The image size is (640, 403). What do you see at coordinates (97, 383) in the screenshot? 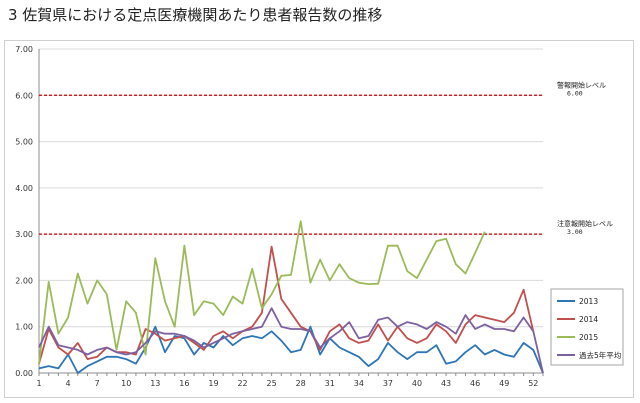
I see `x-tick-label: 7` at bounding box center [97, 383].